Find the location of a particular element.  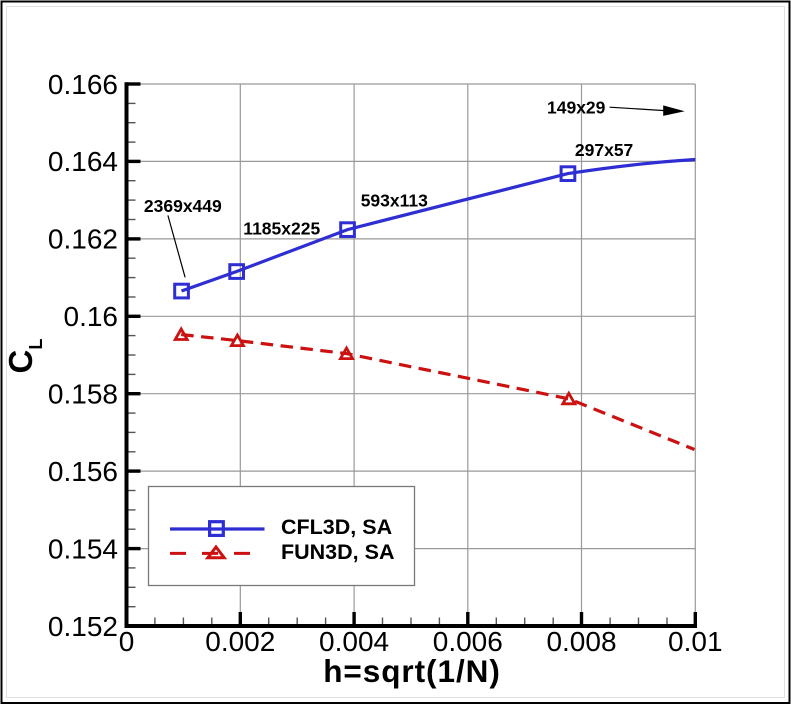

svg-text: 149x29 is located at coordinates (576, 107).